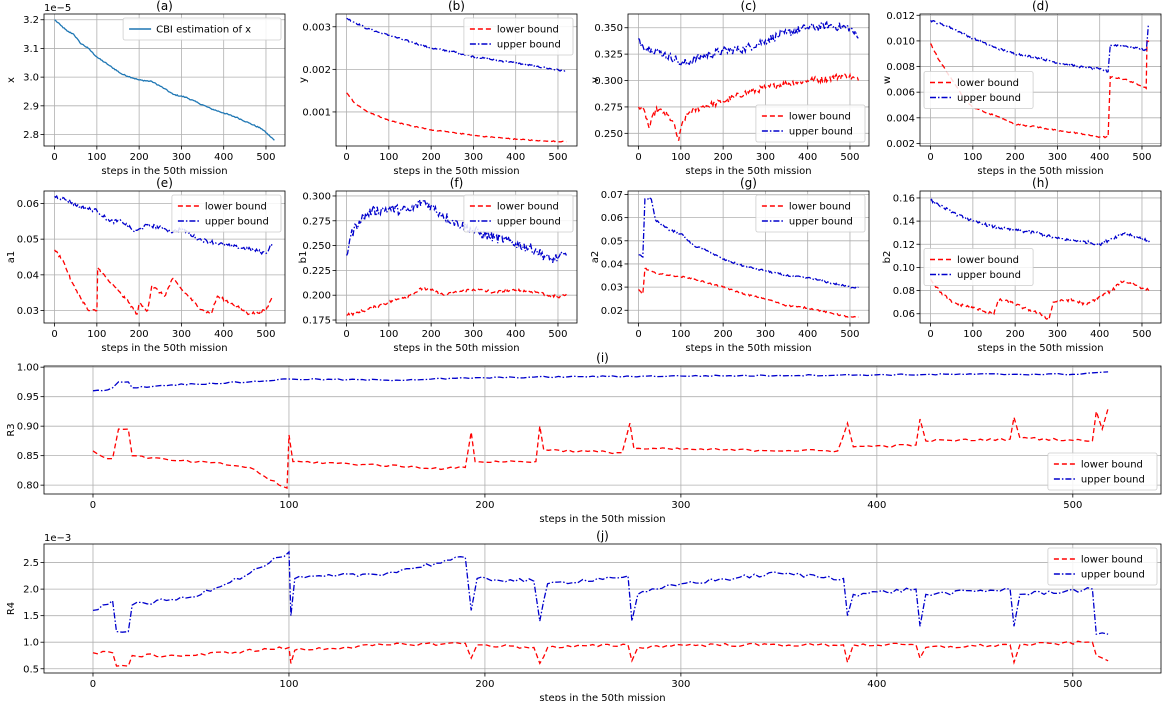 The width and height of the screenshot is (1164, 701). Describe the element at coordinates (904, 291) in the screenshot. I see `y-tick-label: 0.08` at that location.